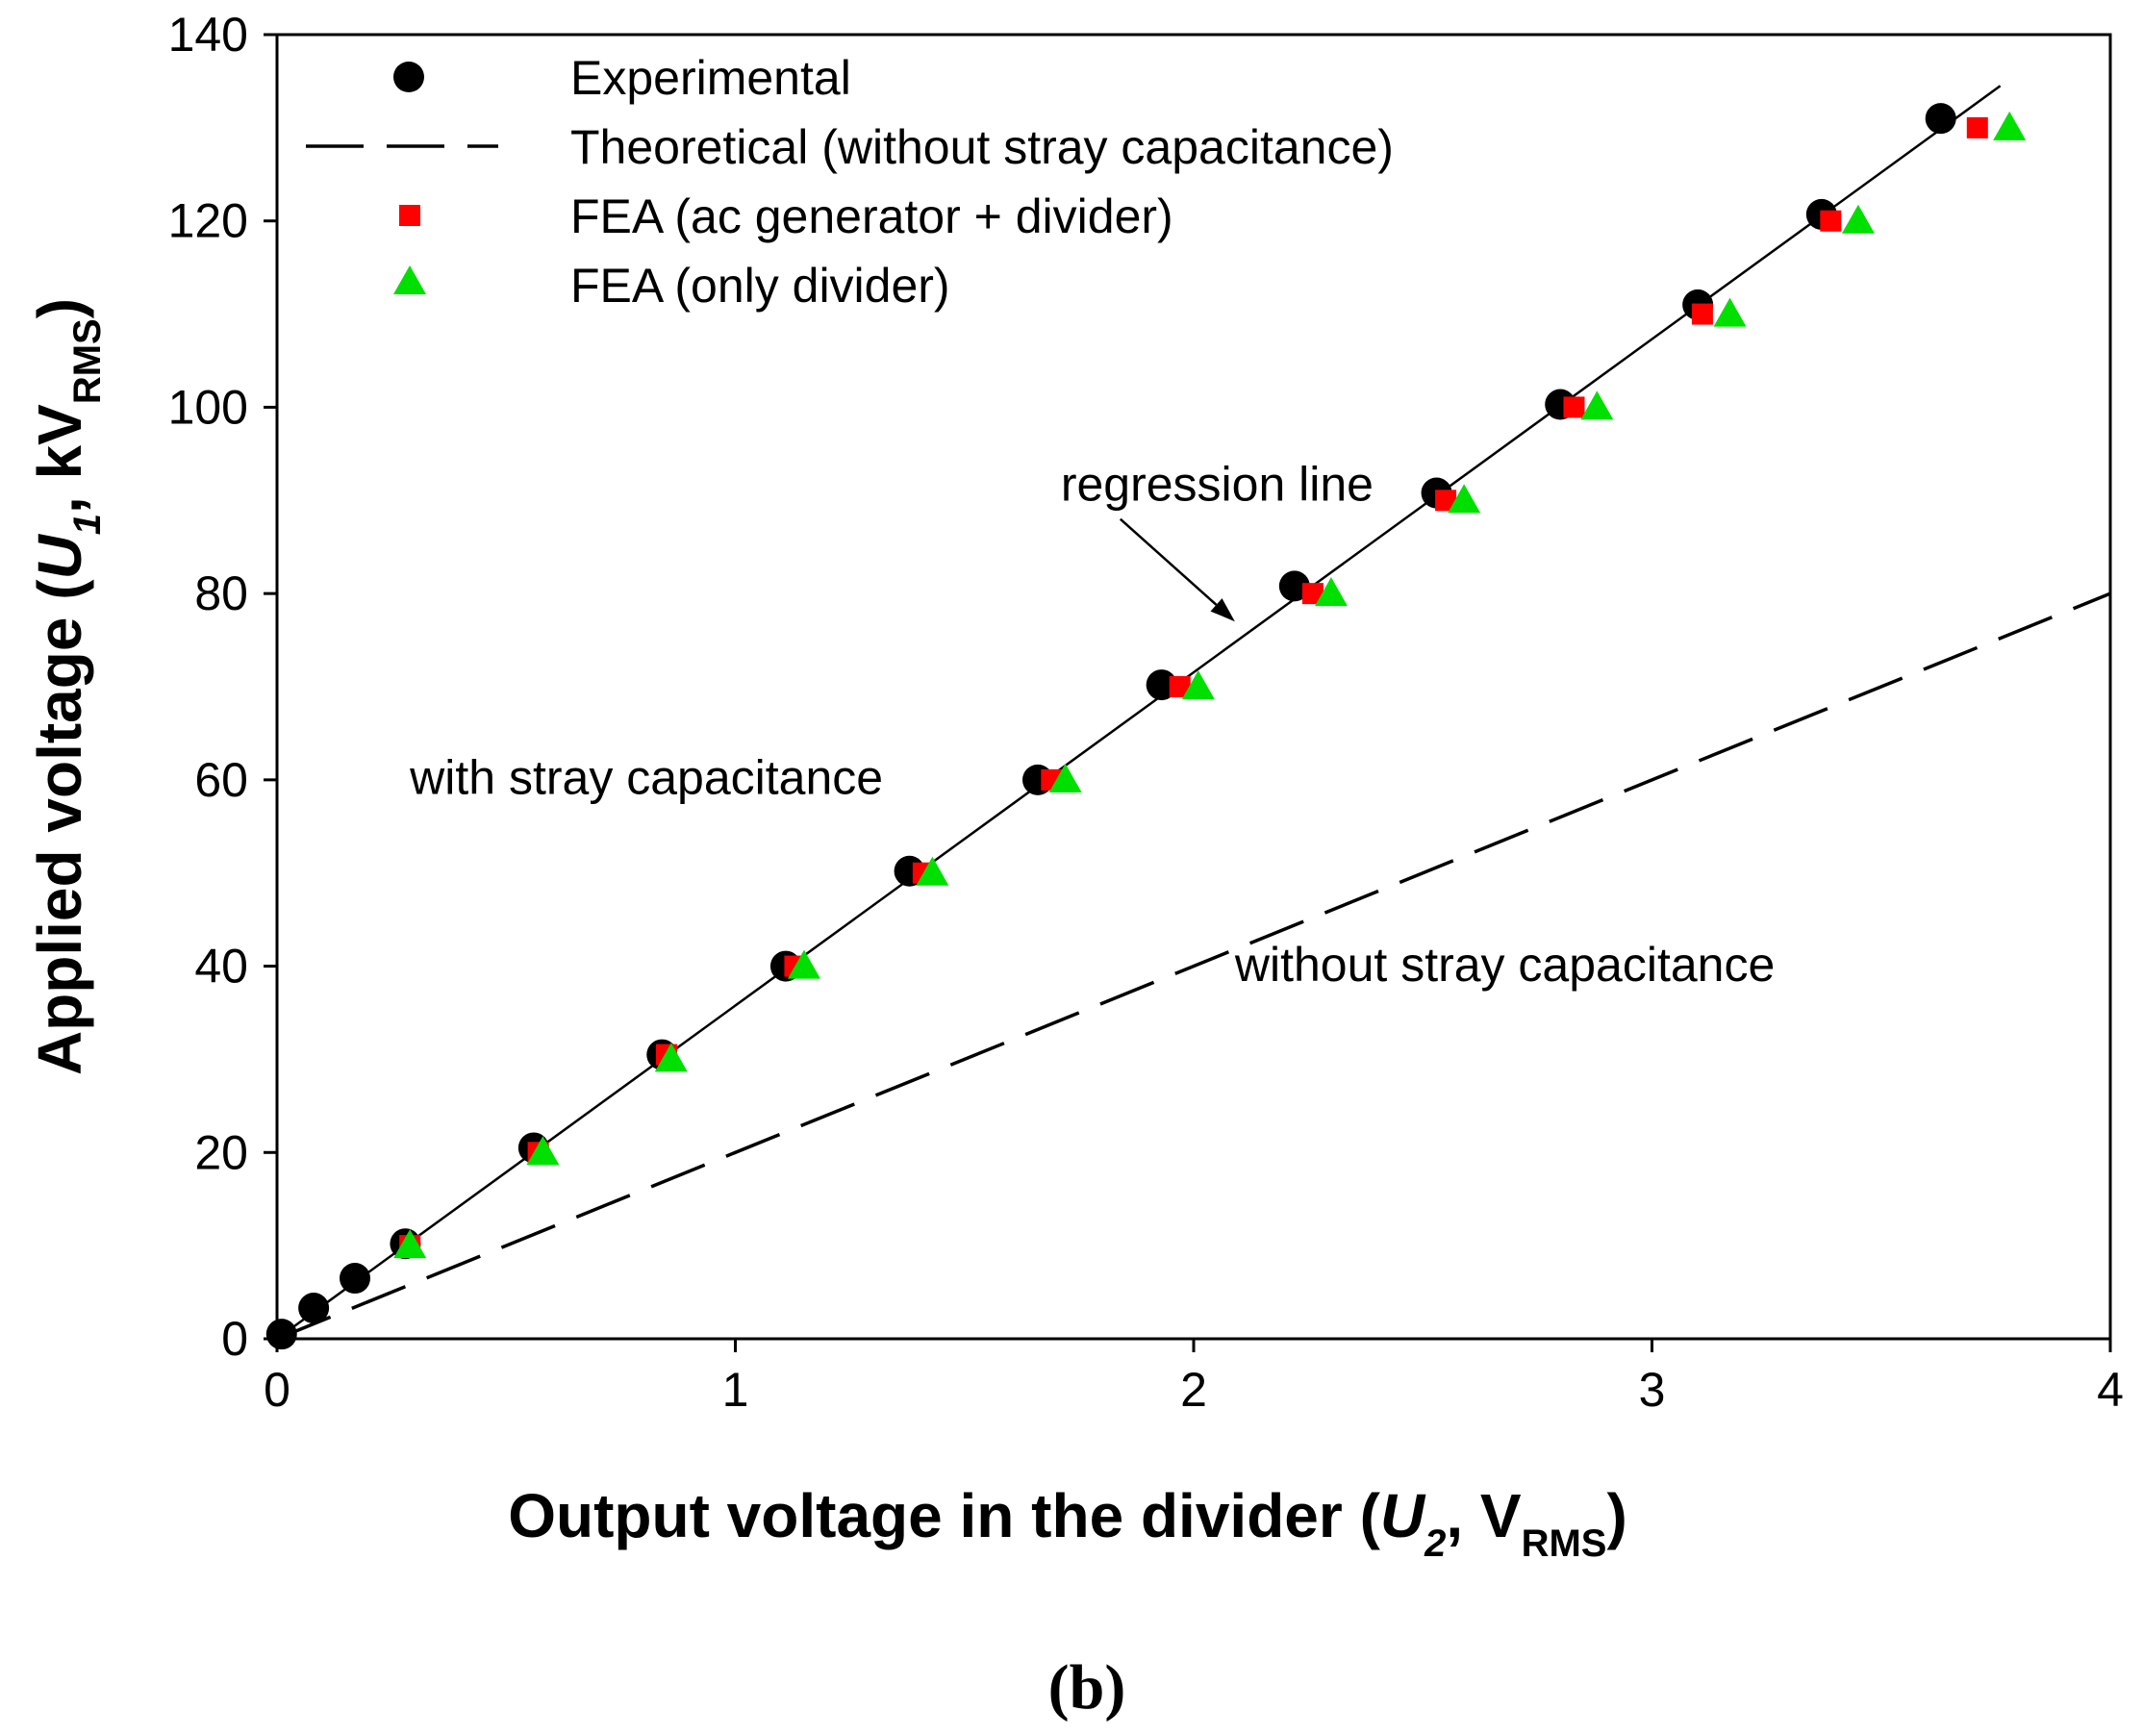  Describe the element at coordinates (410, 215) in the screenshot. I see `legend-marker-square` at that location.